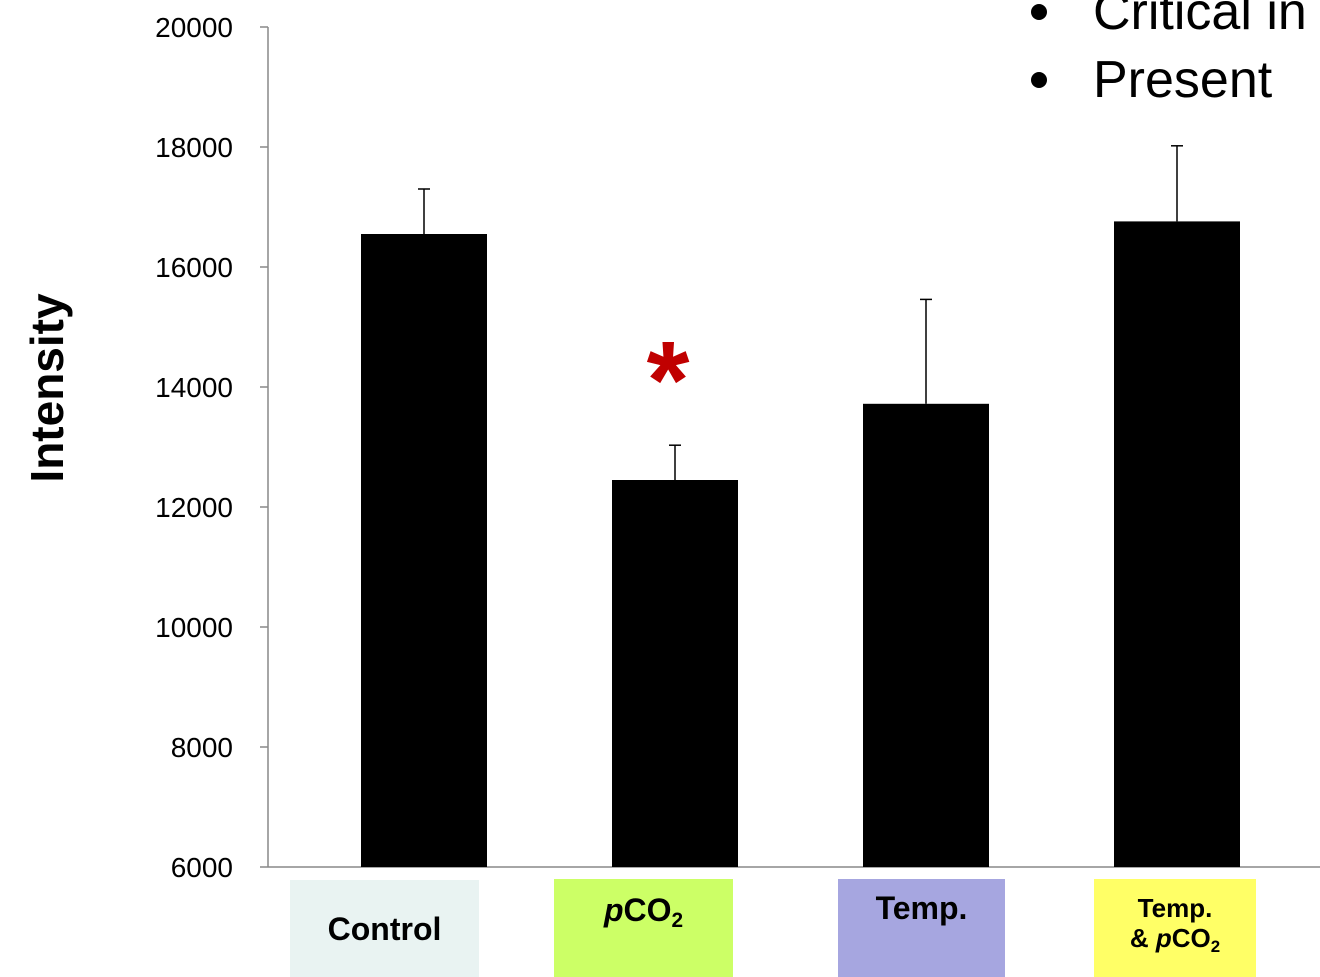  I want to click on bullet-item: Critical in, so click(1166, 23).